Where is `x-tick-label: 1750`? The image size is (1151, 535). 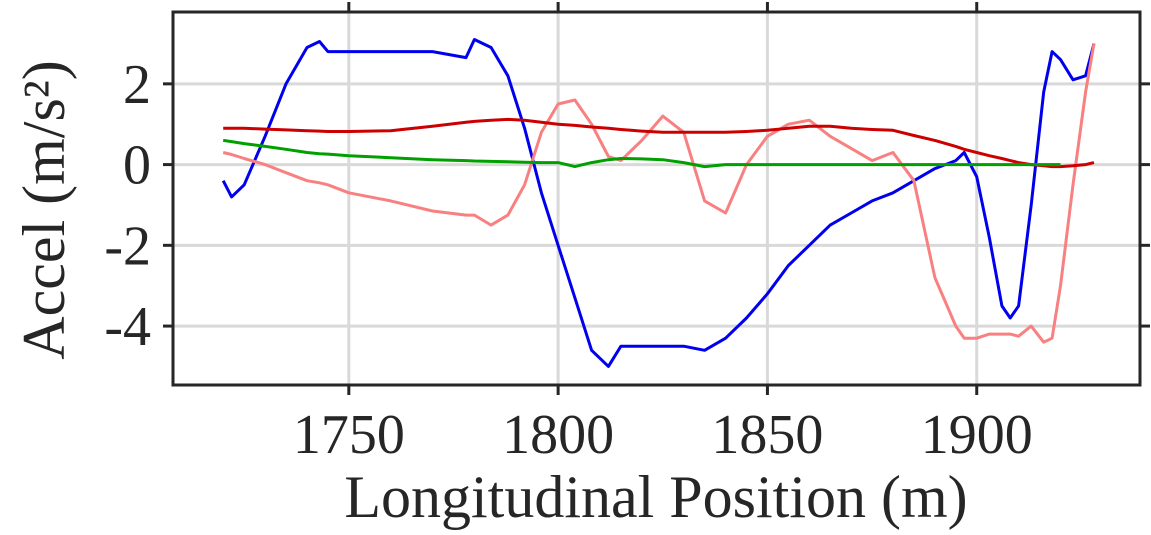 x-tick-label: 1750 is located at coordinates (349, 435).